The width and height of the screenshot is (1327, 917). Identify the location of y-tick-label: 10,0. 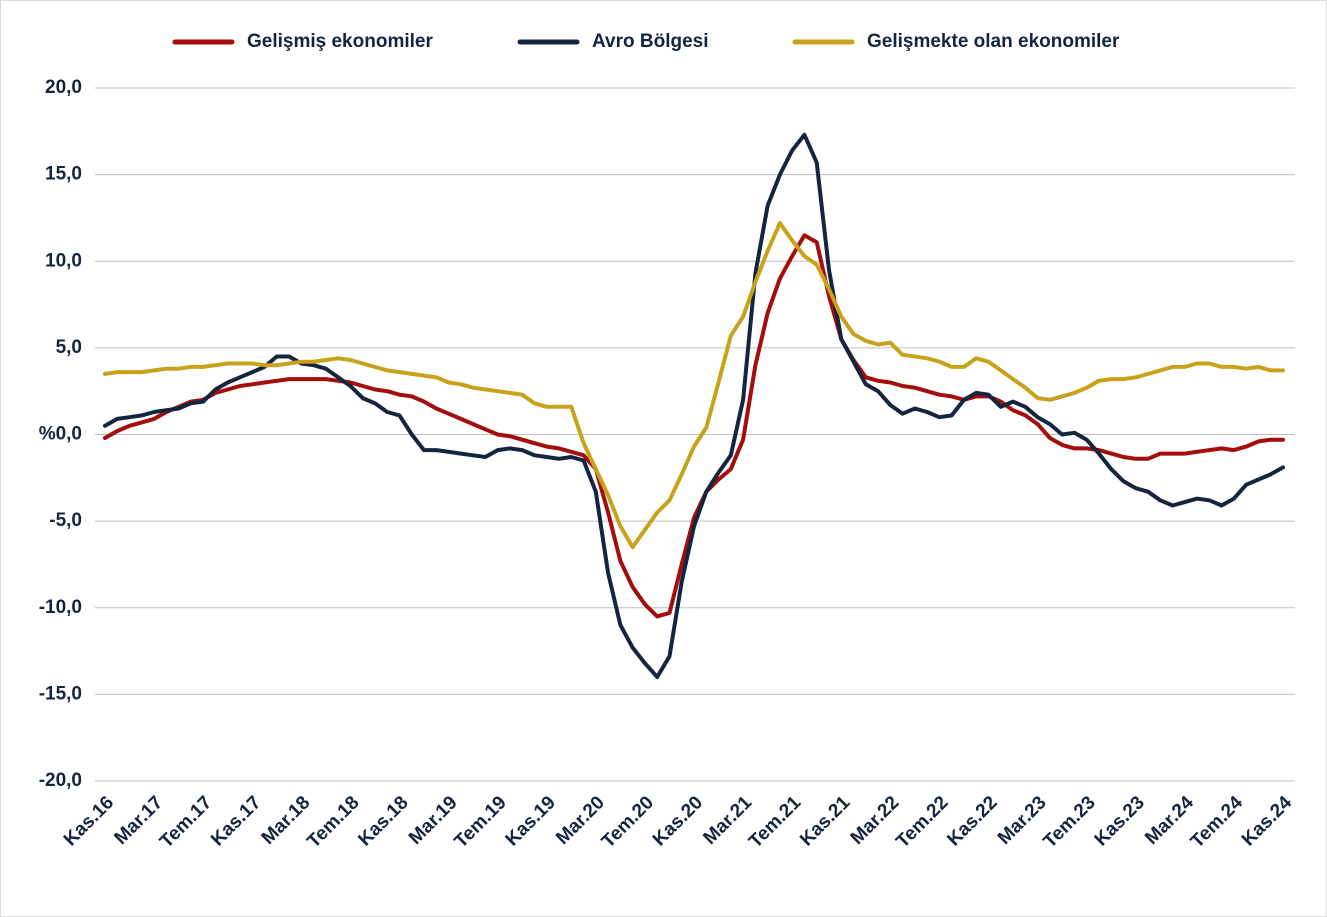
(63, 260).